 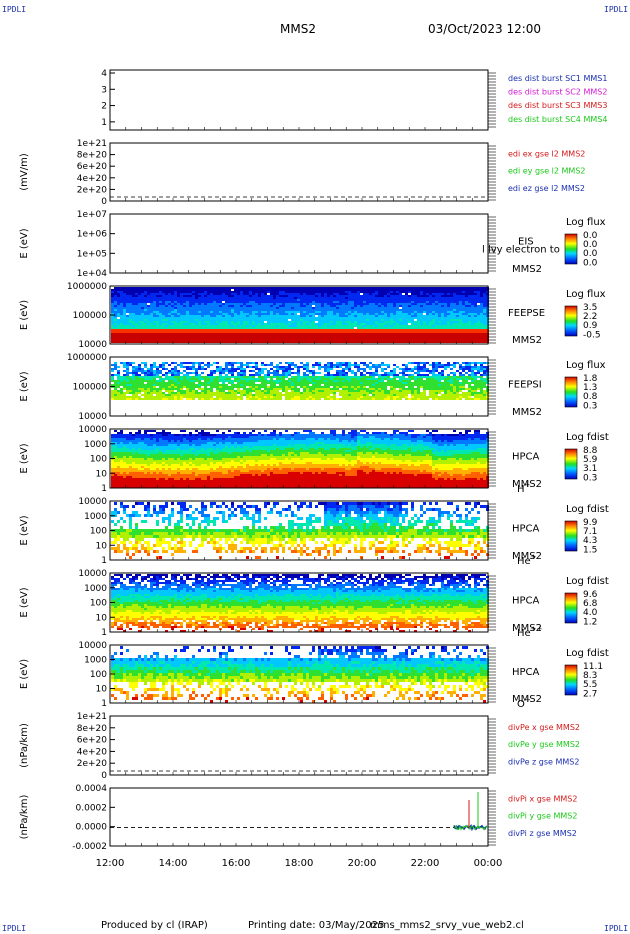 I want to click on colorbar-tick-hpca_he: 4.3, so click(x=590, y=541).